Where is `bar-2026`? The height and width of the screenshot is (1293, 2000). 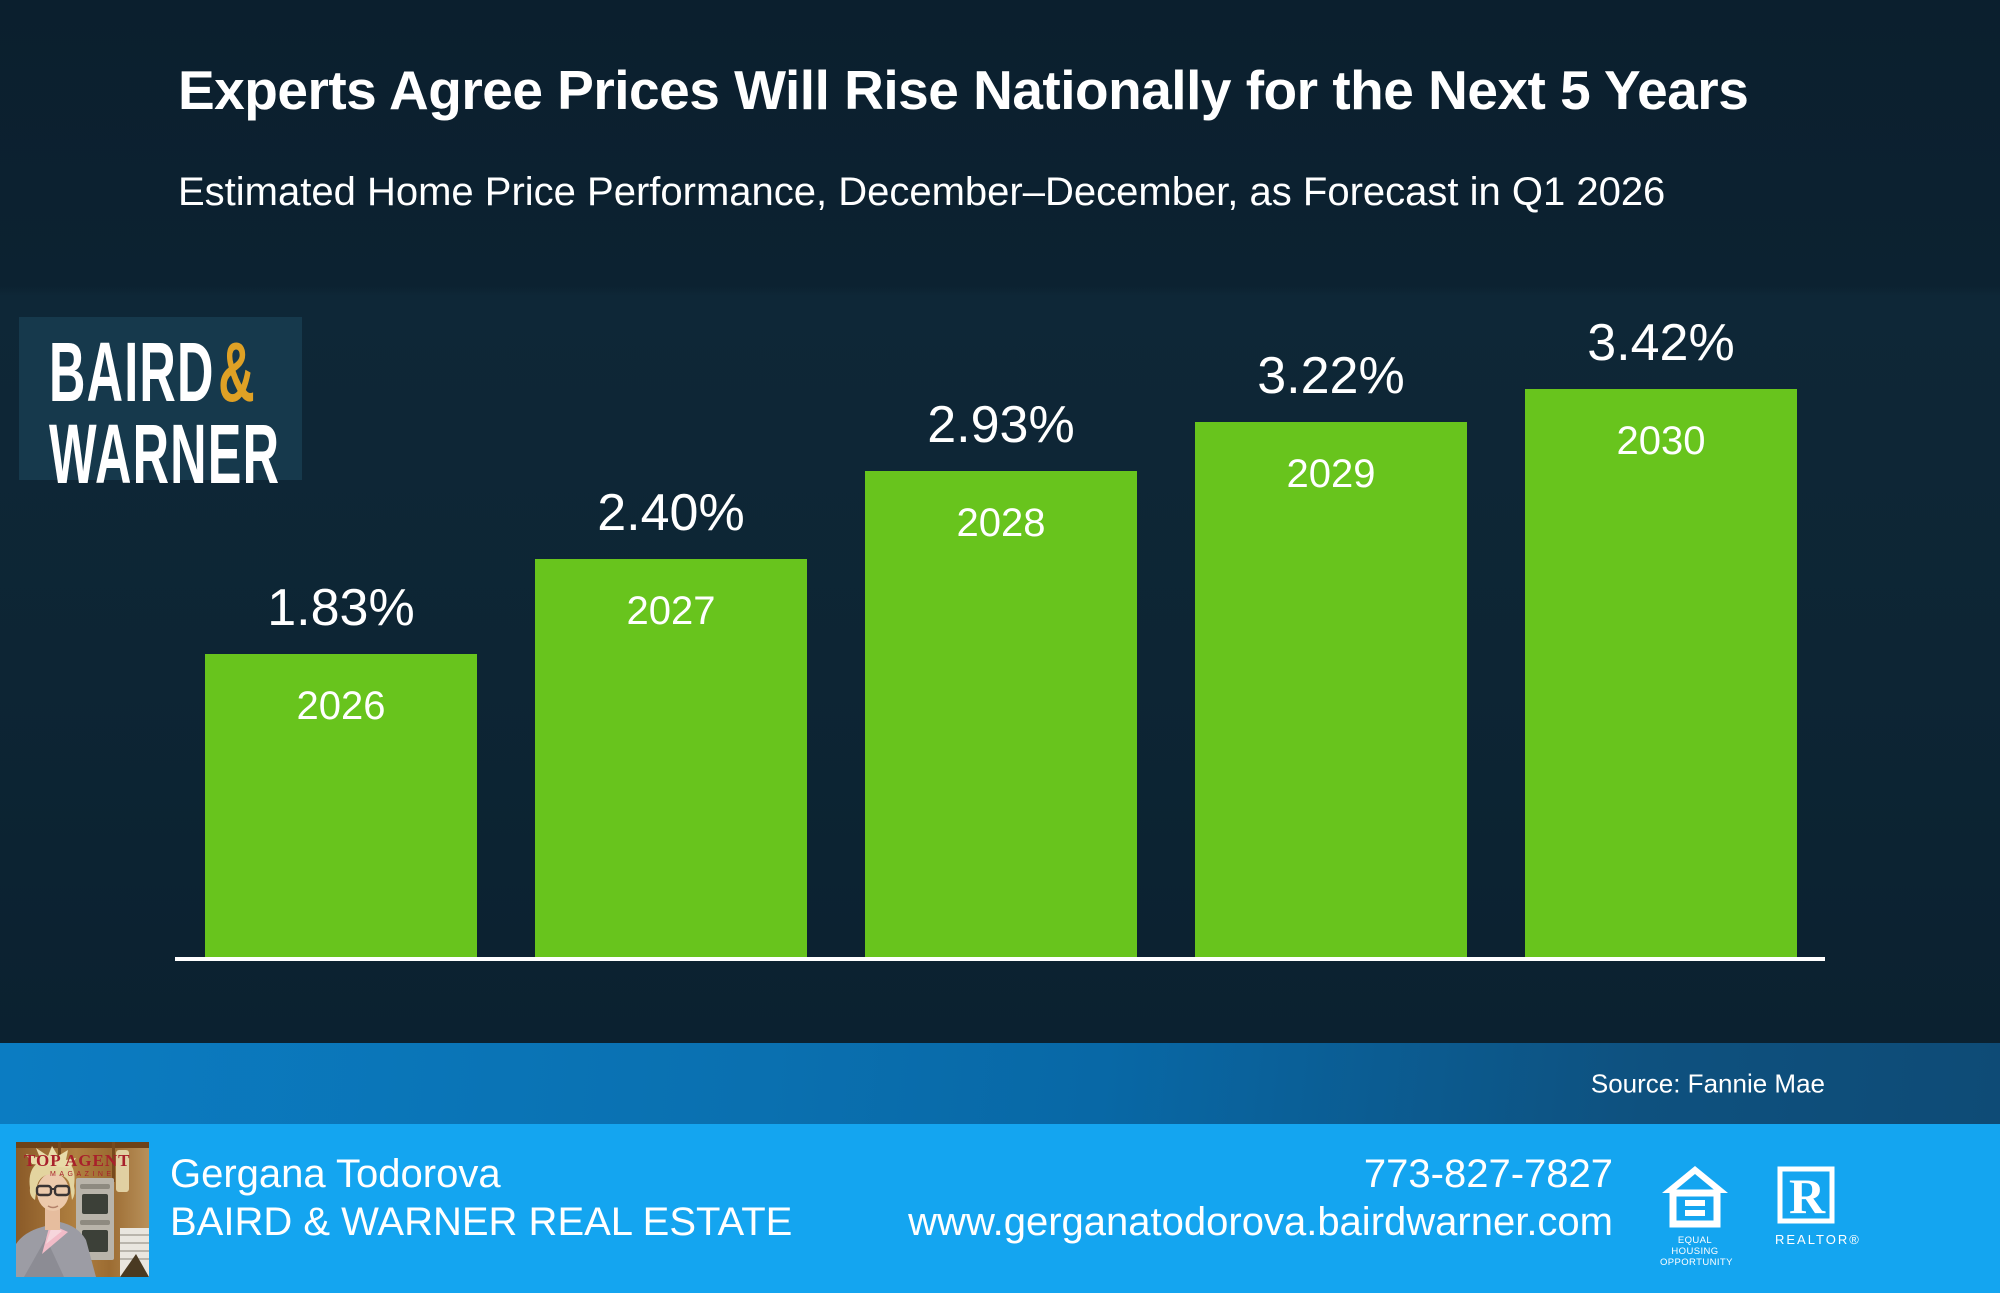
bar-2026 is located at coordinates (341, 807).